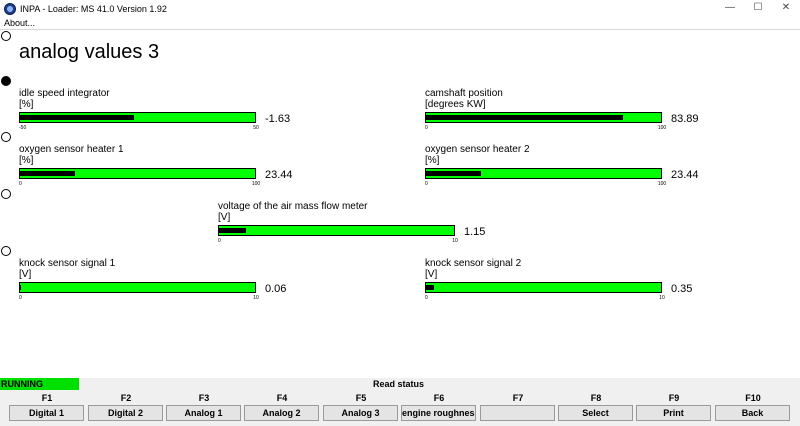 The width and height of the screenshot is (800, 426). What do you see at coordinates (10, 8) in the screenshot?
I see `app-icon` at bounding box center [10, 8].